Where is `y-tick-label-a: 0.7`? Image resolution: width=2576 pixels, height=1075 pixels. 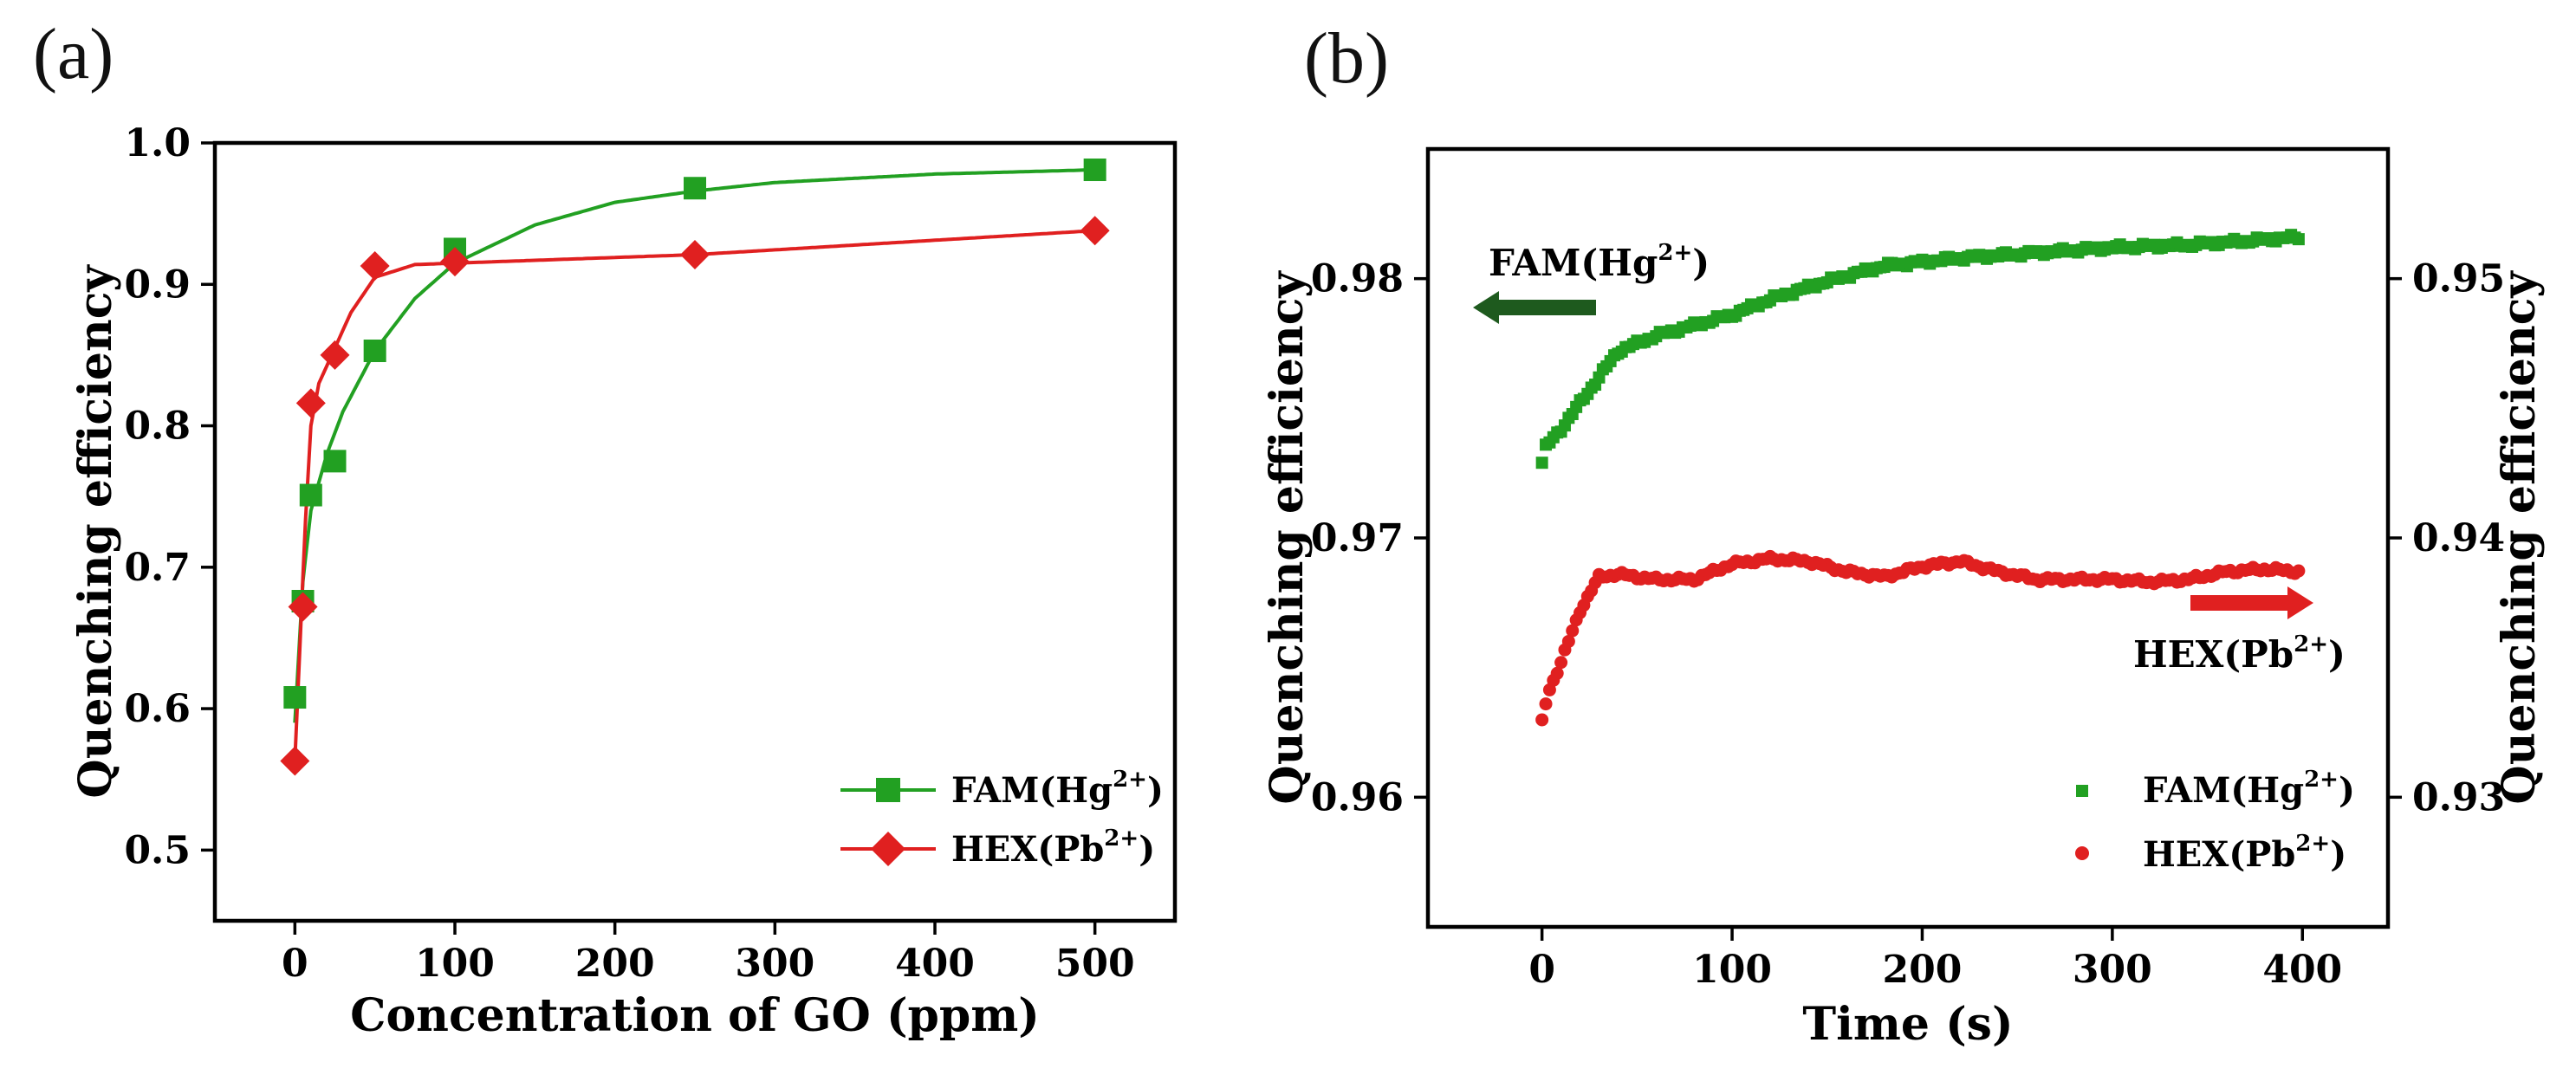 y-tick-label-a: 0.7 is located at coordinates (157, 568).